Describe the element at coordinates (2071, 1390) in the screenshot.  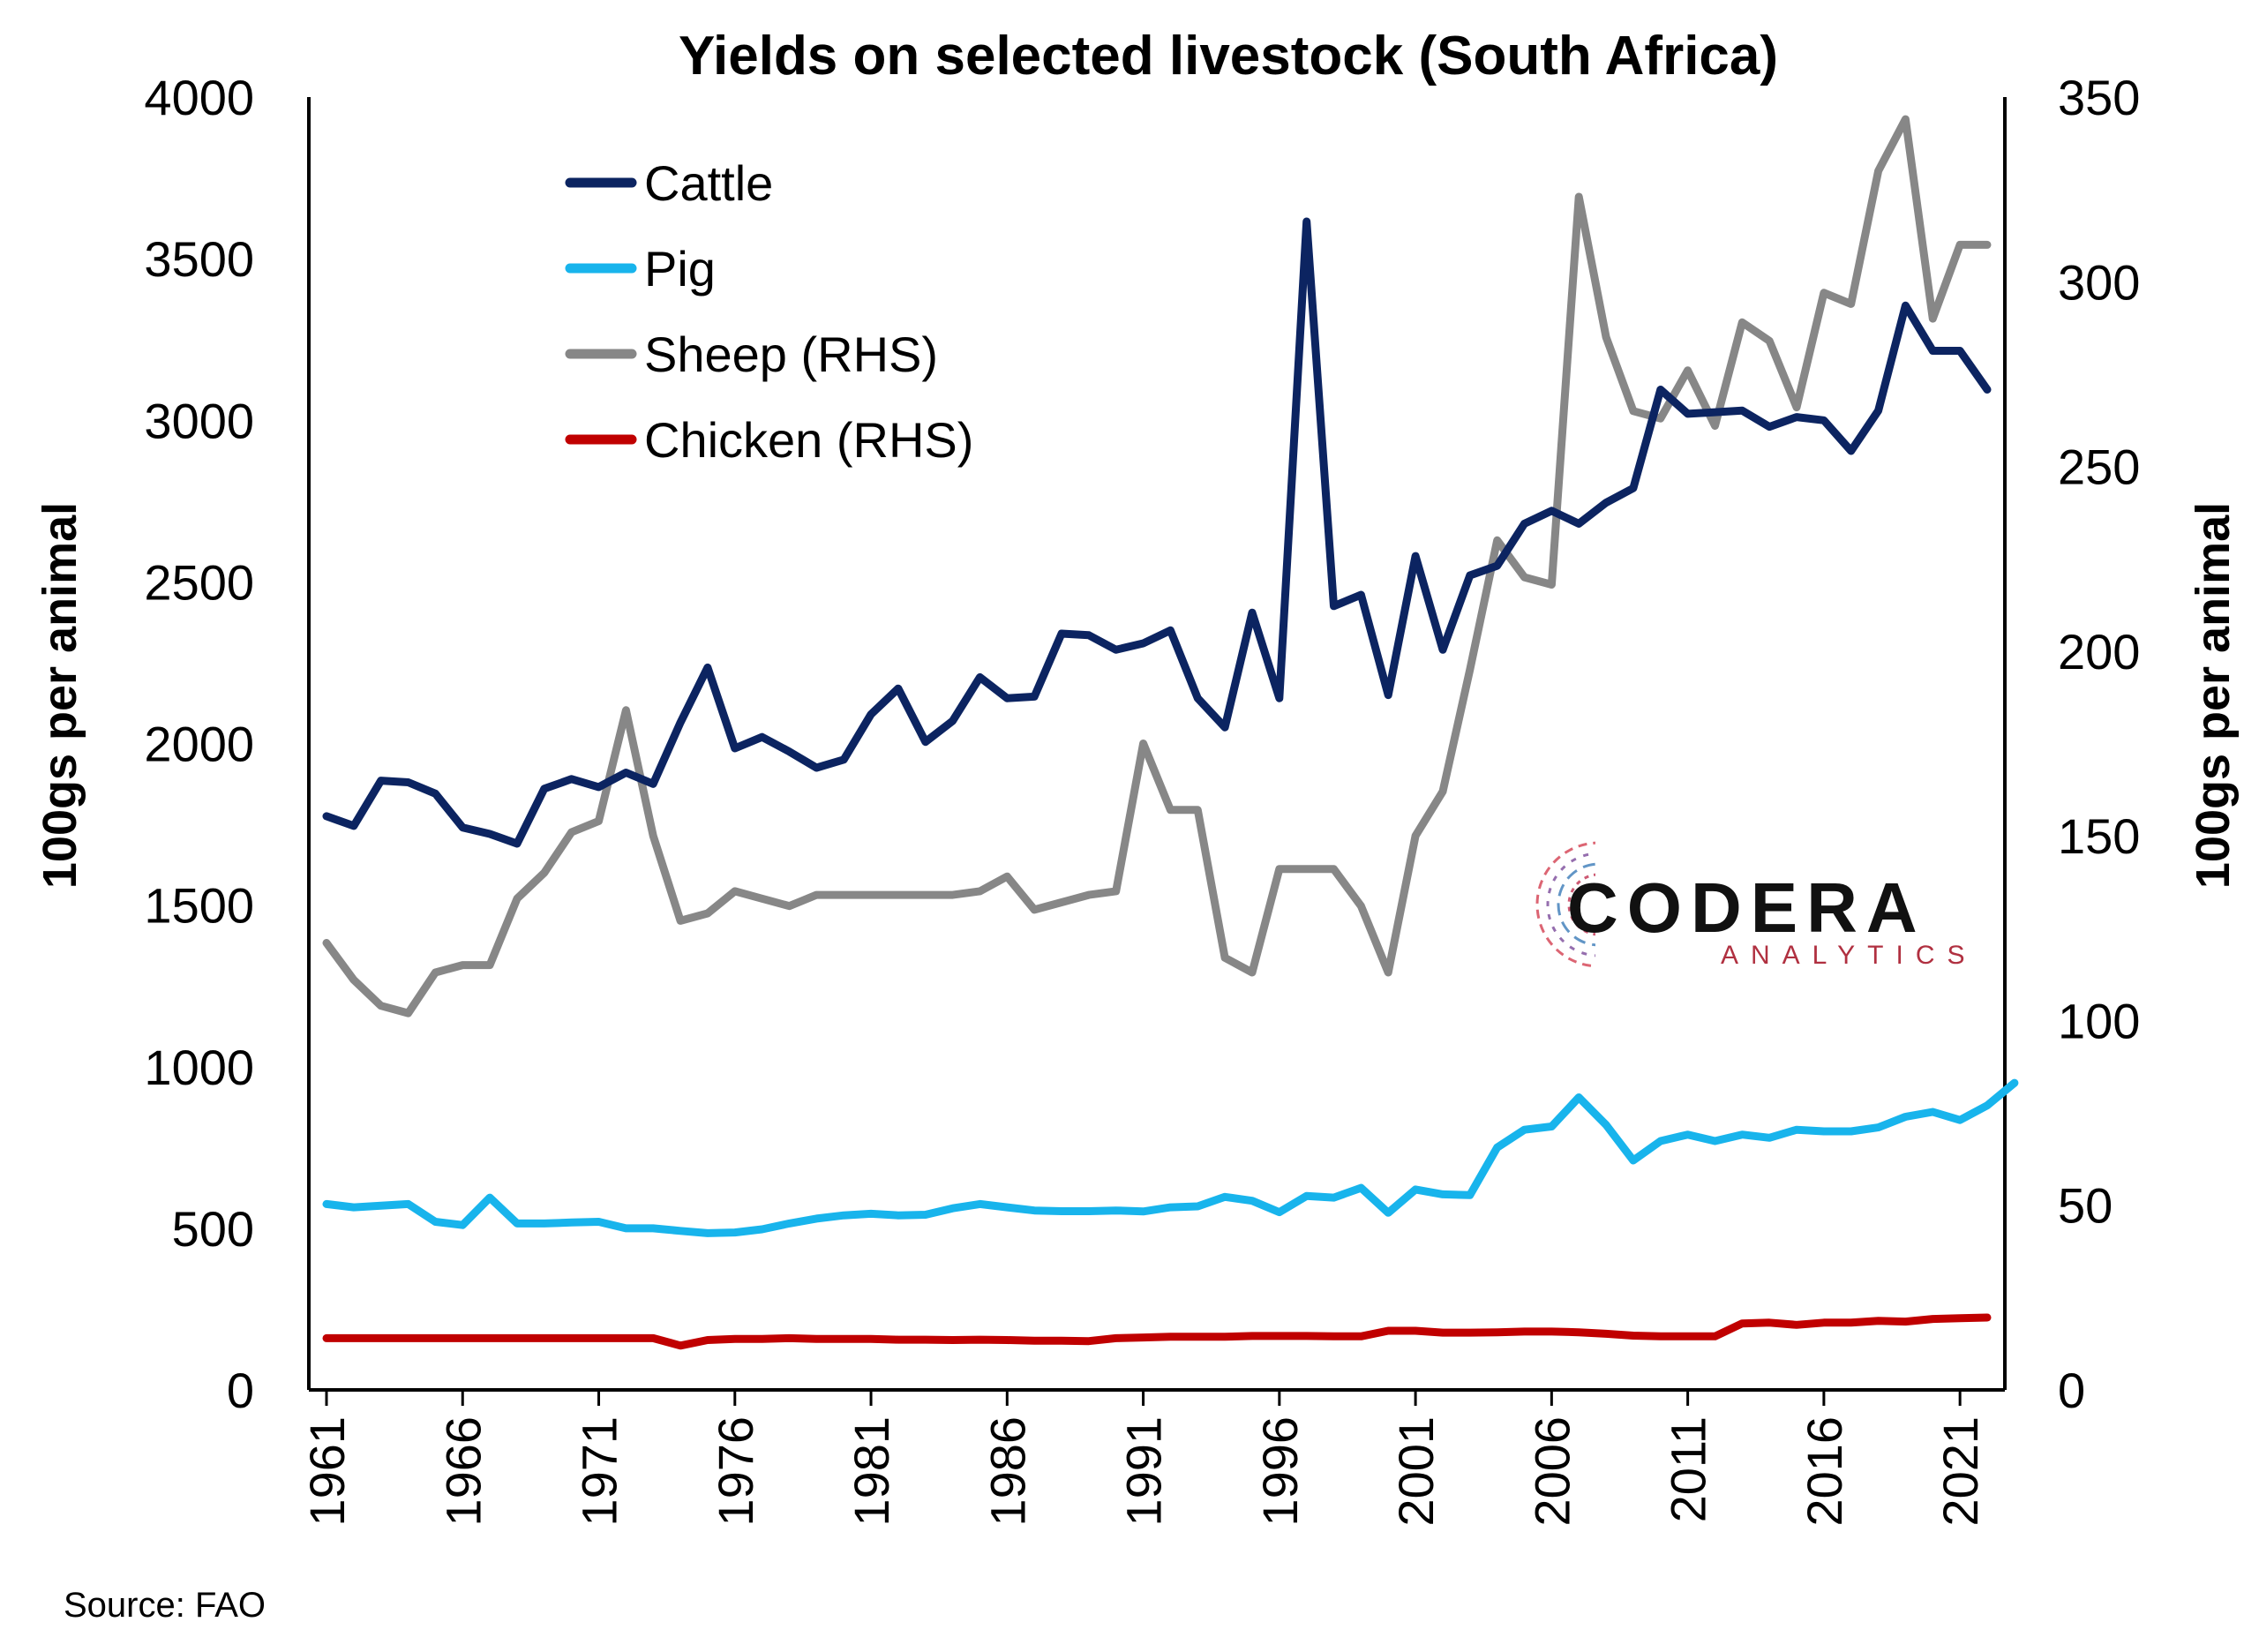
I see `y-tick-right-label: 0` at that location.